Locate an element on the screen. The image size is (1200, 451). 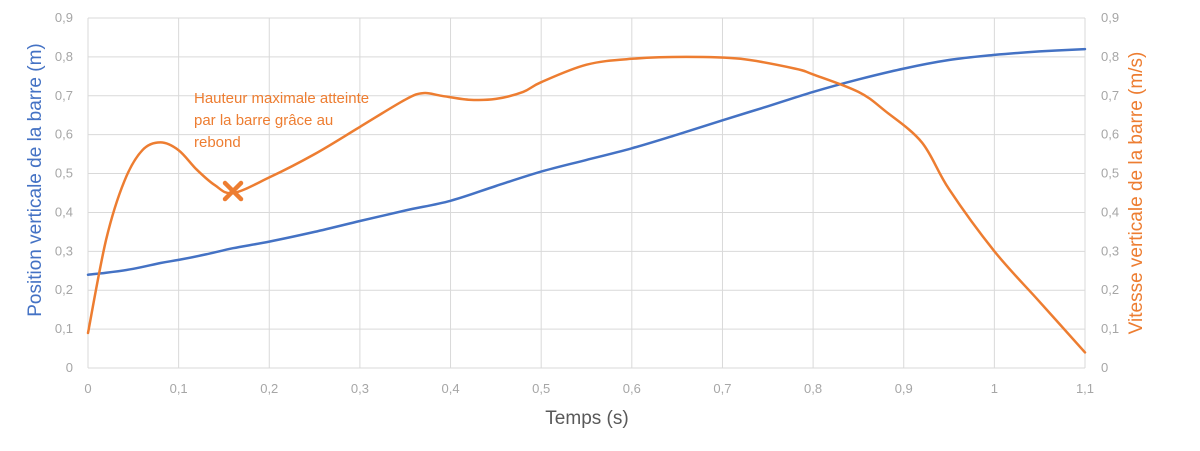
left-tick-label: 0,4 is located at coordinates (64, 211).